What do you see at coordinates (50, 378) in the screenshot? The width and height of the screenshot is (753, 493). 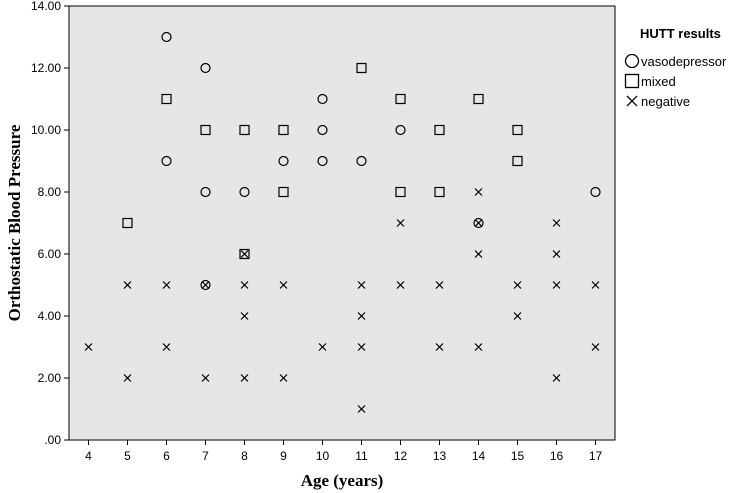 I see `y-tick-label: 2.00` at bounding box center [50, 378].